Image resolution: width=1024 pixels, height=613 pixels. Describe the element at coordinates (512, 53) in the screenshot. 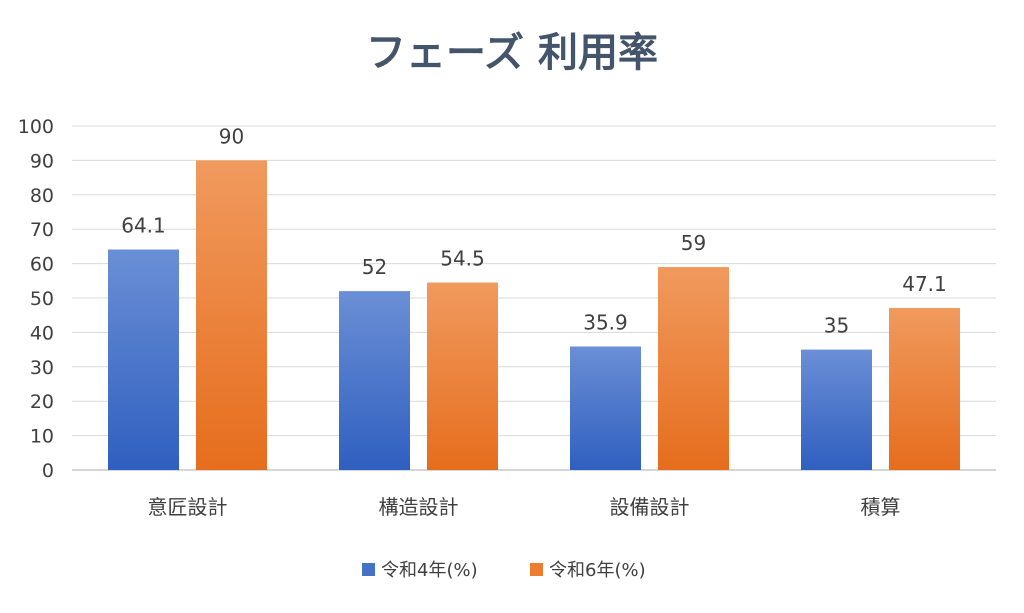

I see `chart-title: フェーズ 利用率` at that location.